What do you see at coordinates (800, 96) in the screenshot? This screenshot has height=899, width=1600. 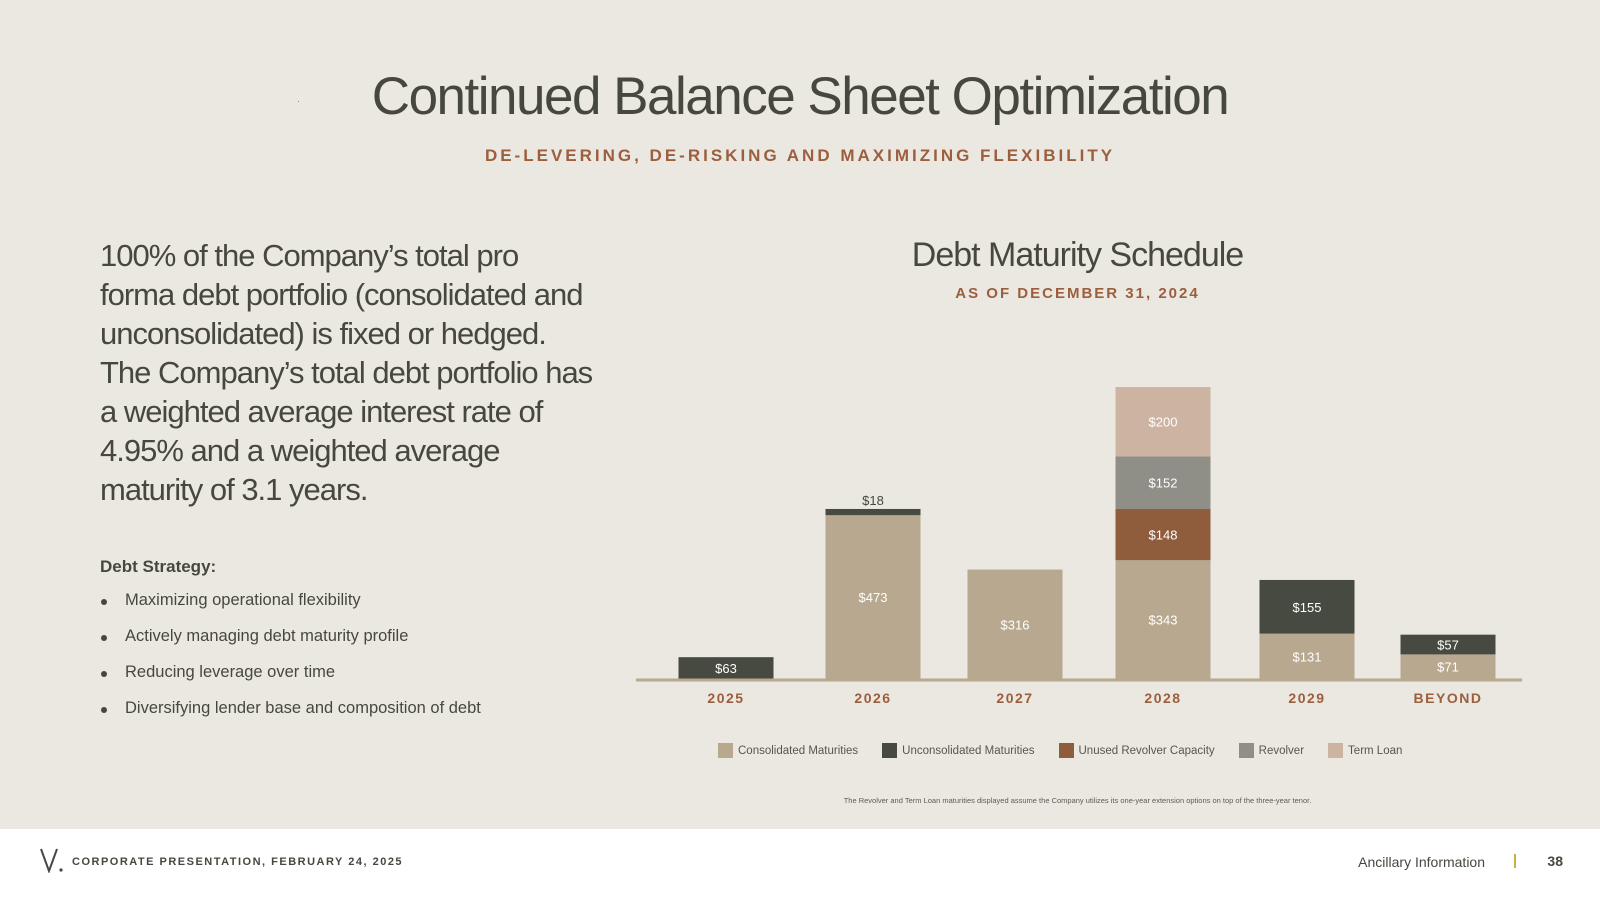 I see `page-title: Continued Balance Sheet Optimization` at bounding box center [800, 96].